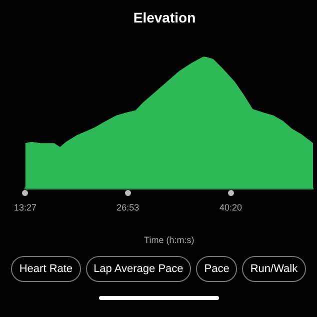 This screenshot has width=317, height=317. What do you see at coordinates (139, 269) in the screenshot?
I see `button: Lap Average Pace` at bounding box center [139, 269].